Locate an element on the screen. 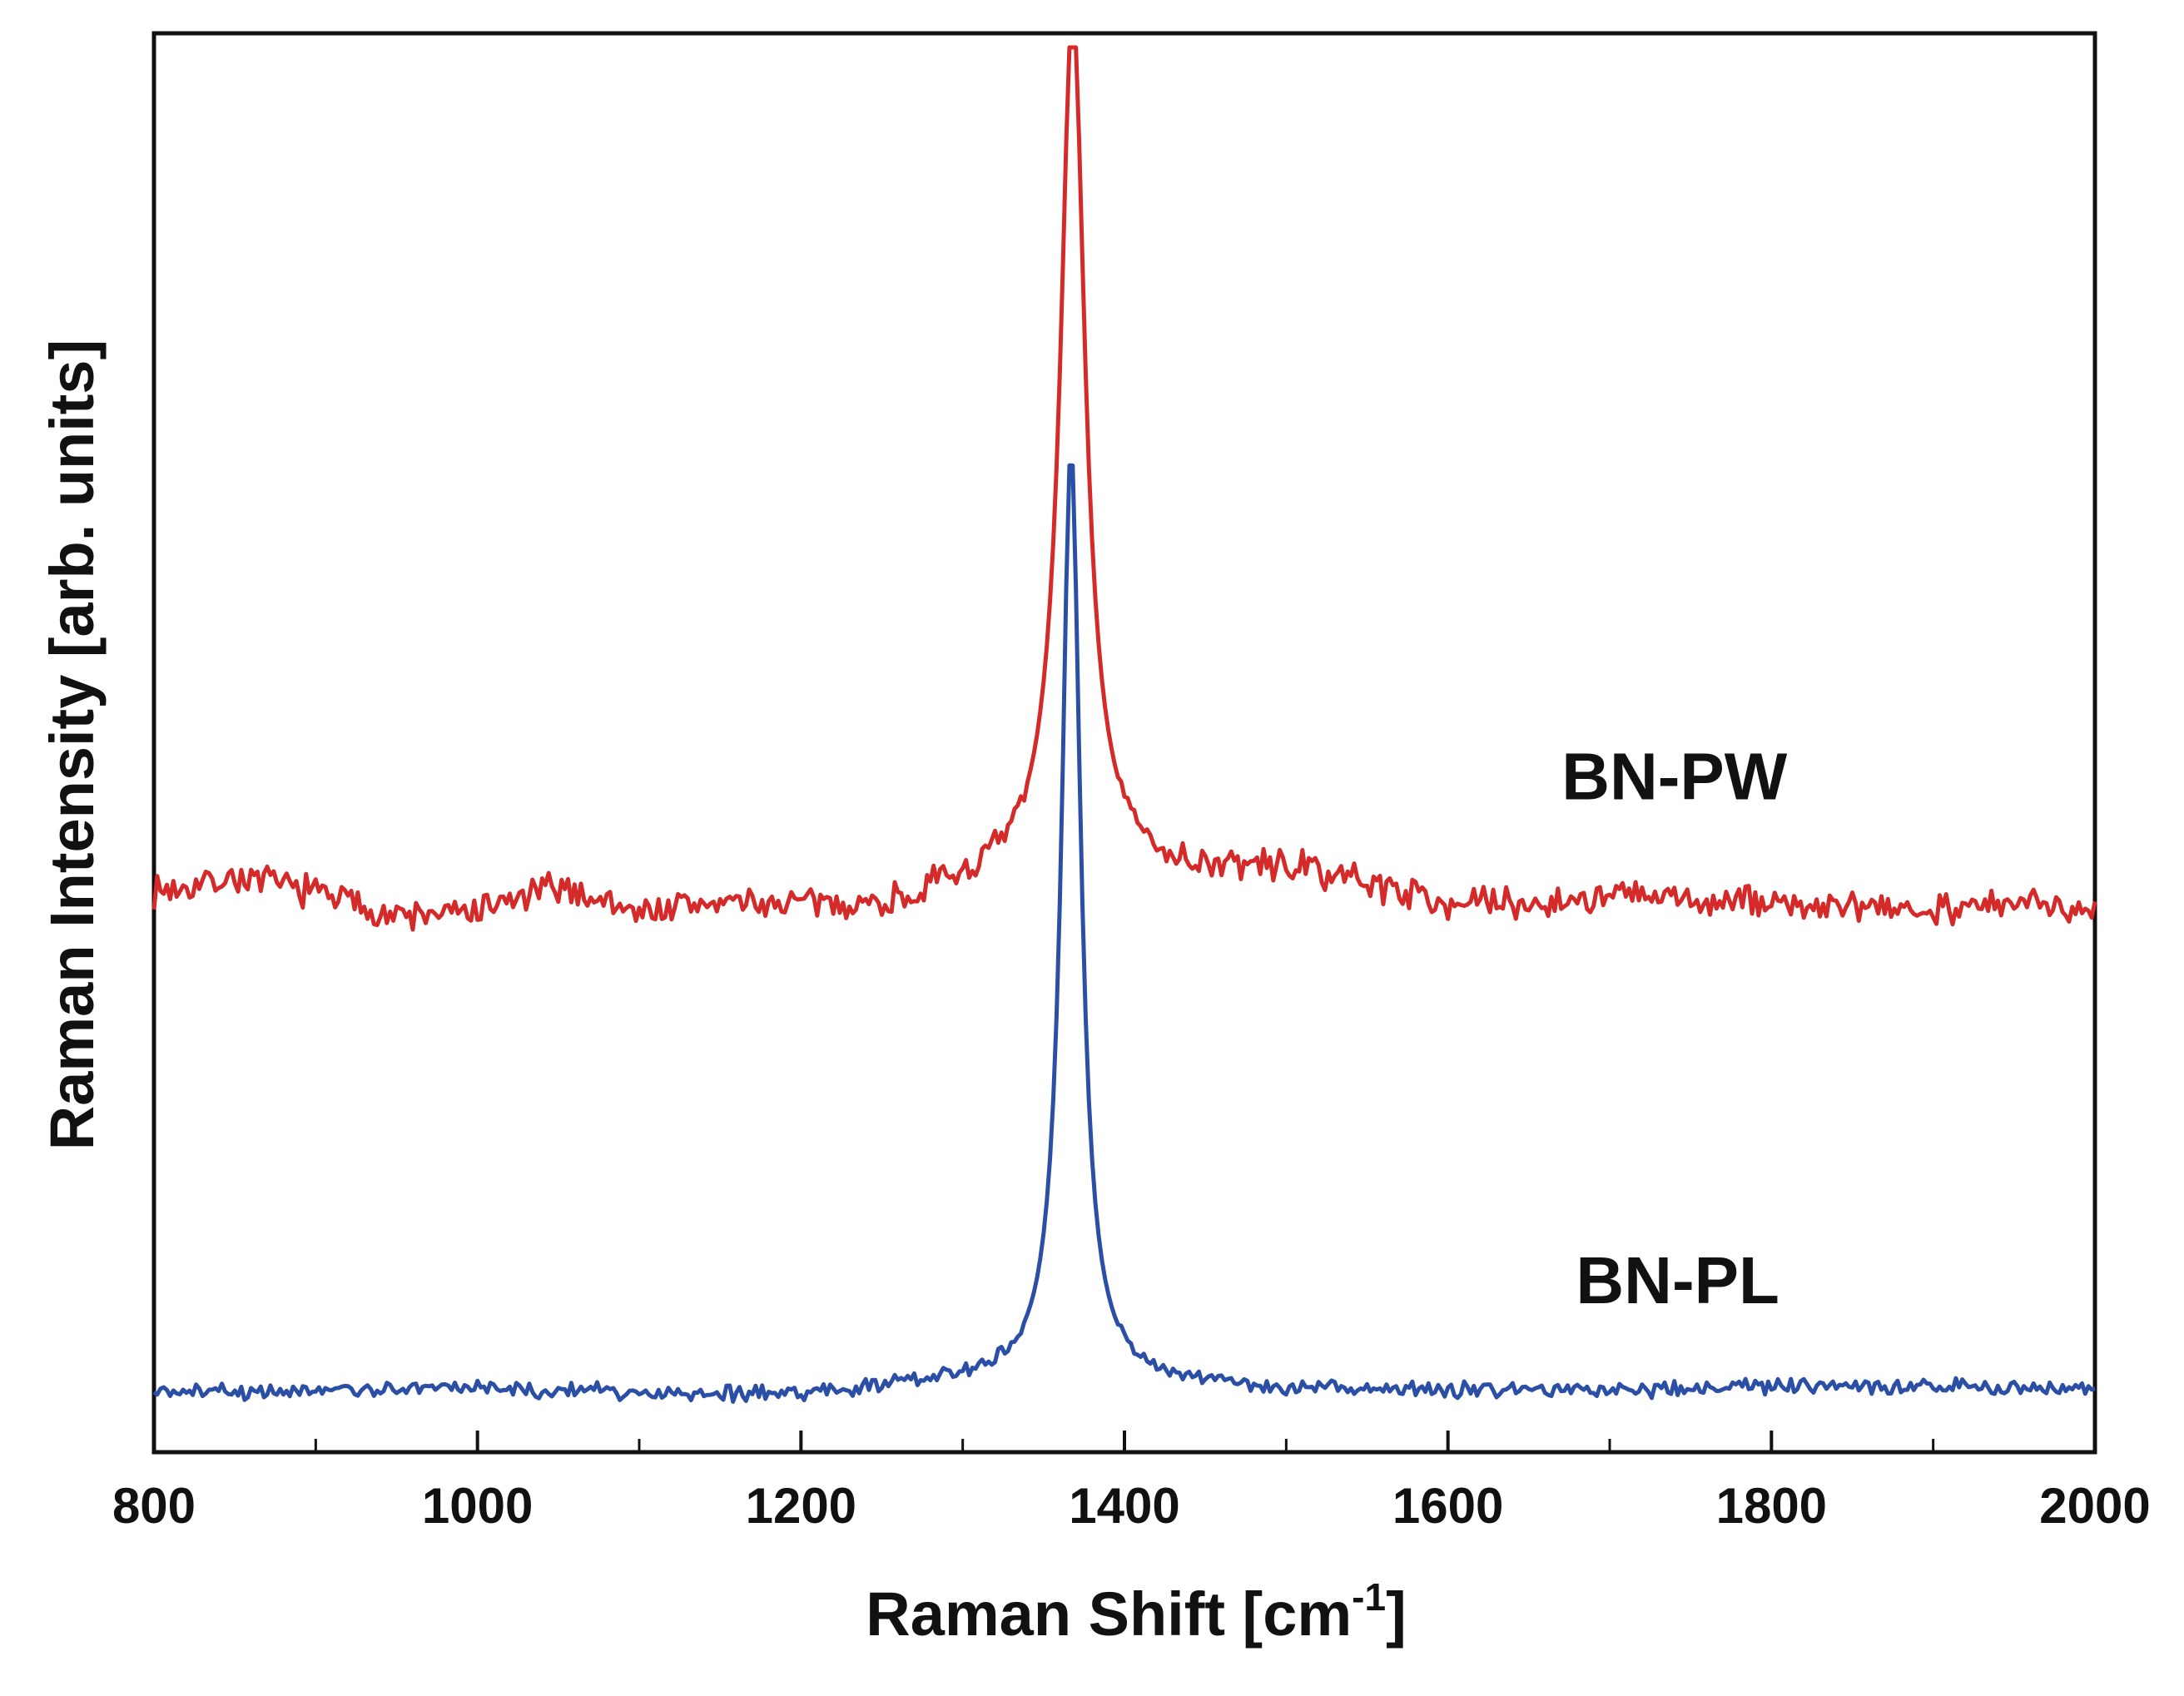  annotation-bn-pl: BN-PL is located at coordinates (1677, 1280).